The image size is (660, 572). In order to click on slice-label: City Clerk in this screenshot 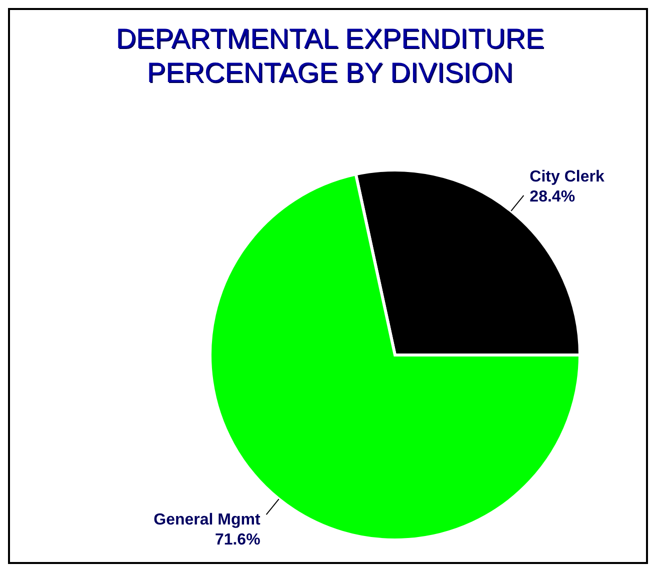, I will do `click(567, 177)`.